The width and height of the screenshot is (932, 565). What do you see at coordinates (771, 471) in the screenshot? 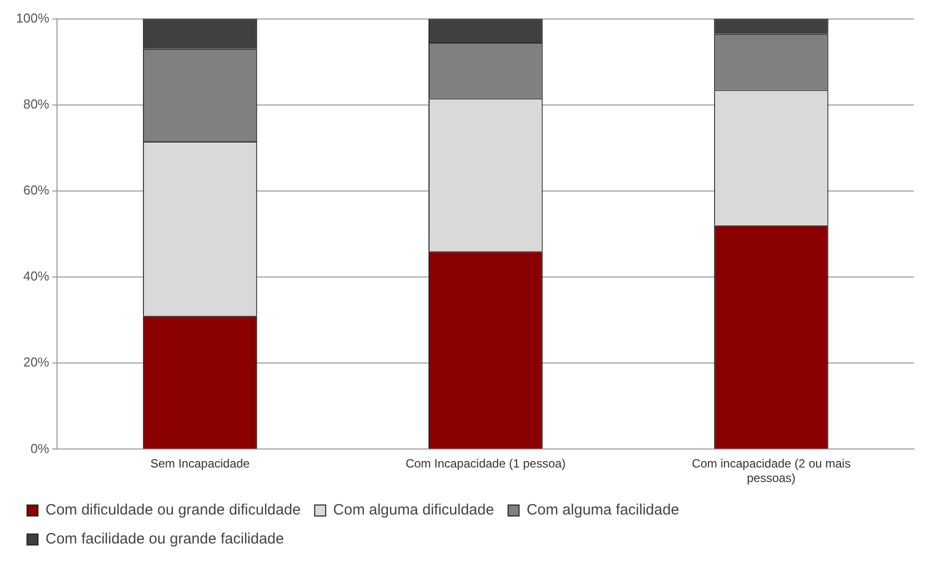
I see `x-tick-label: Com incapacidade (2 ou mais pessoas)` at bounding box center [771, 471].